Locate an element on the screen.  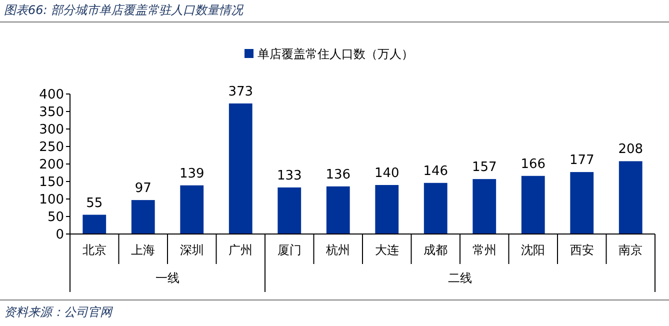
x-tick-label: 广州 is located at coordinates (240, 250).